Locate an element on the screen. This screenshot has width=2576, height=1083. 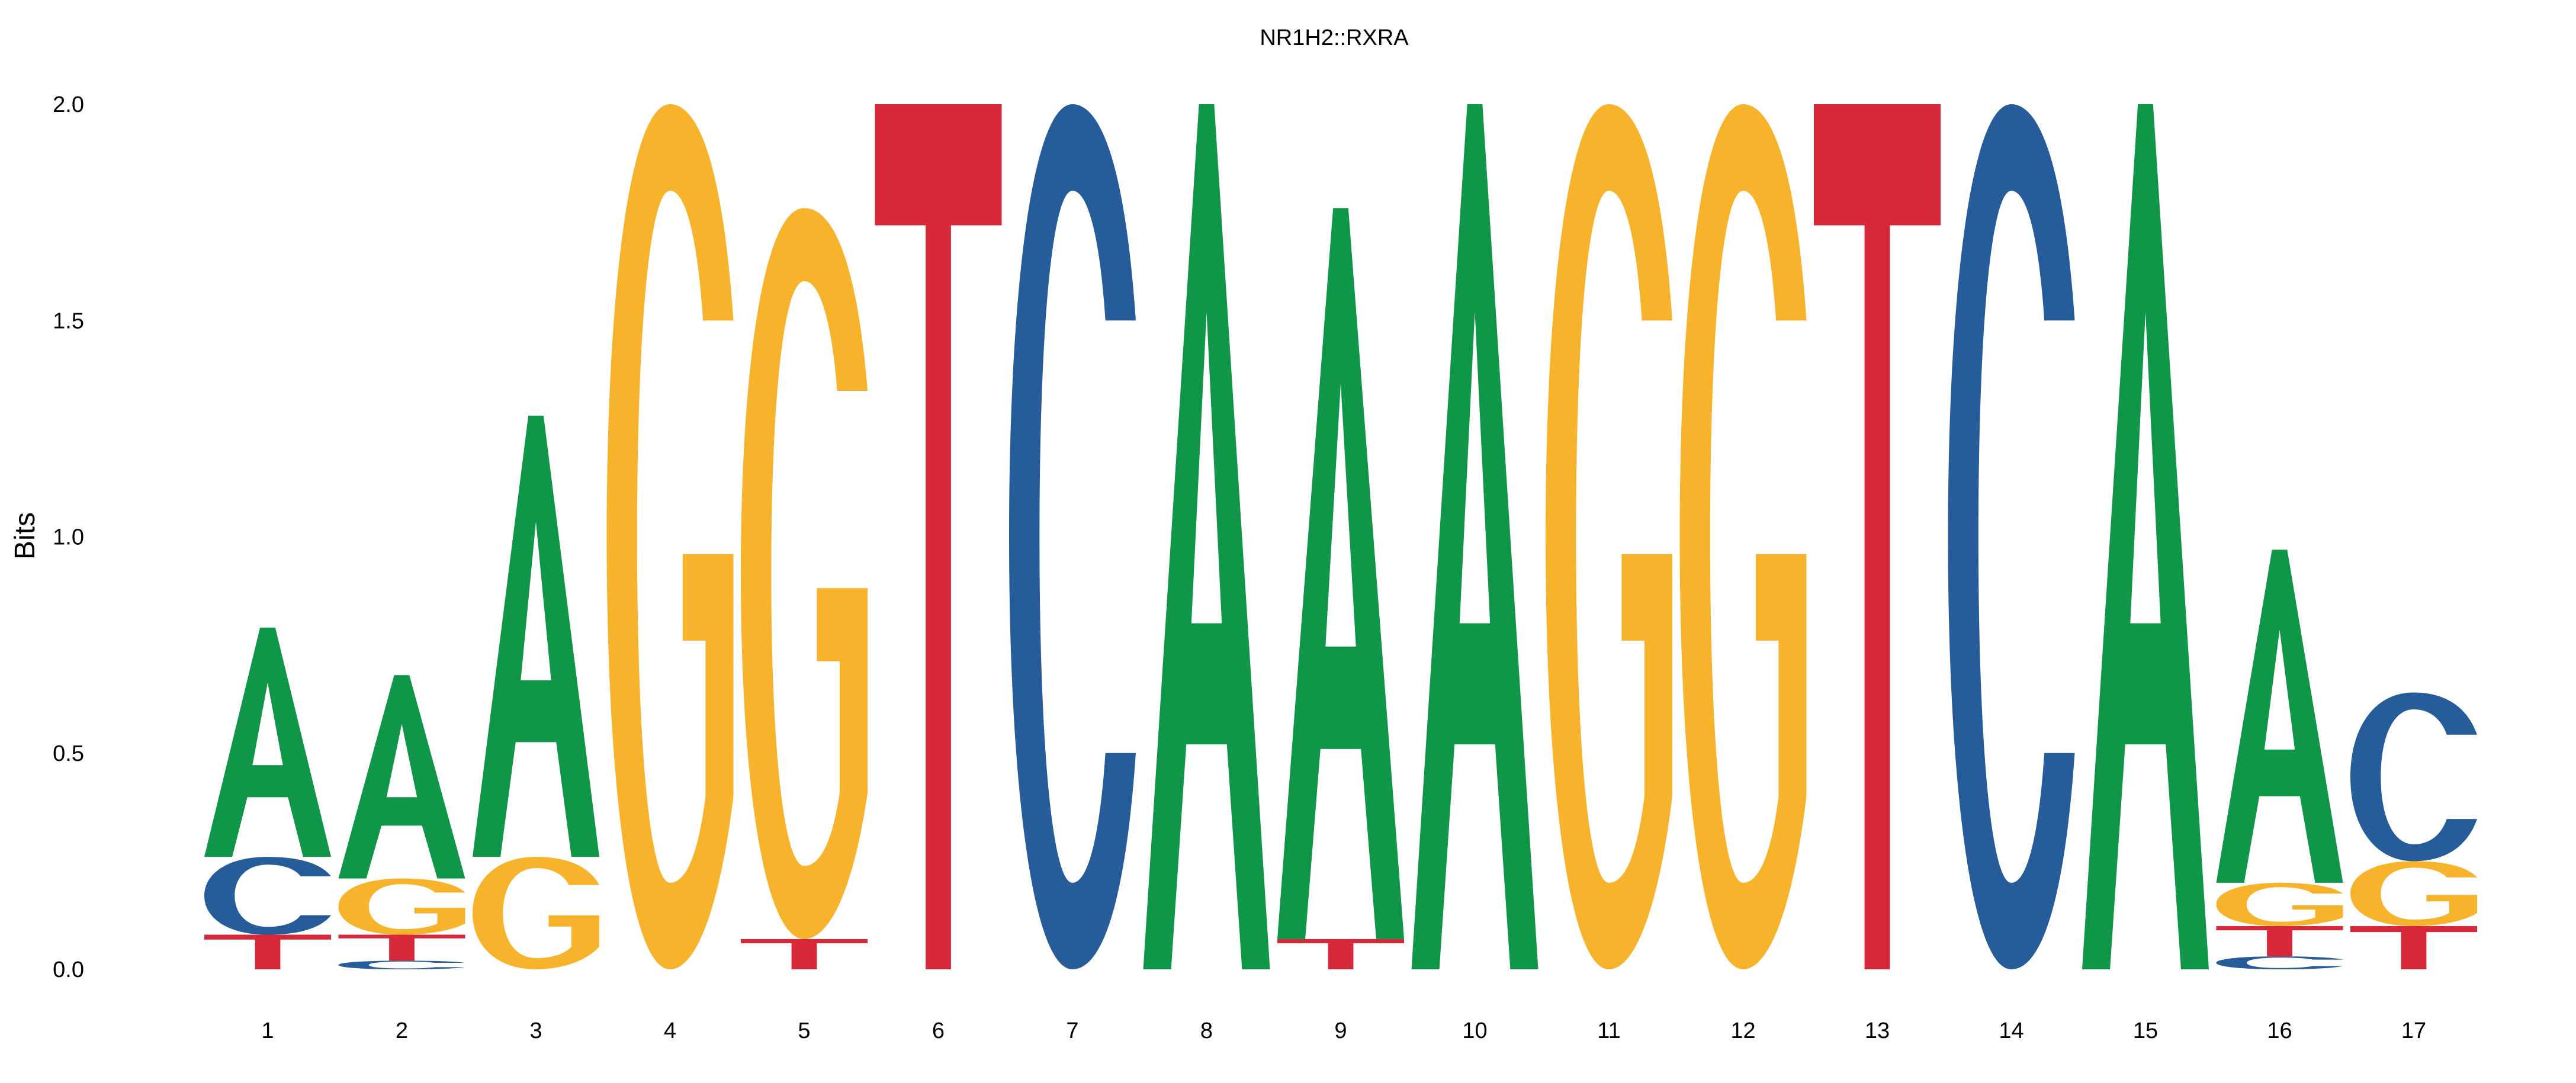
x-position-label: 14 is located at coordinates (2011, 1031).